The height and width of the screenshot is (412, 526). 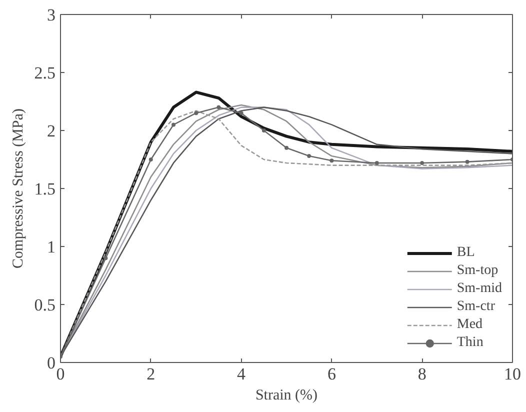 What do you see at coordinates (466, 253) in the screenshot?
I see `legend-label: BL` at bounding box center [466, 253].